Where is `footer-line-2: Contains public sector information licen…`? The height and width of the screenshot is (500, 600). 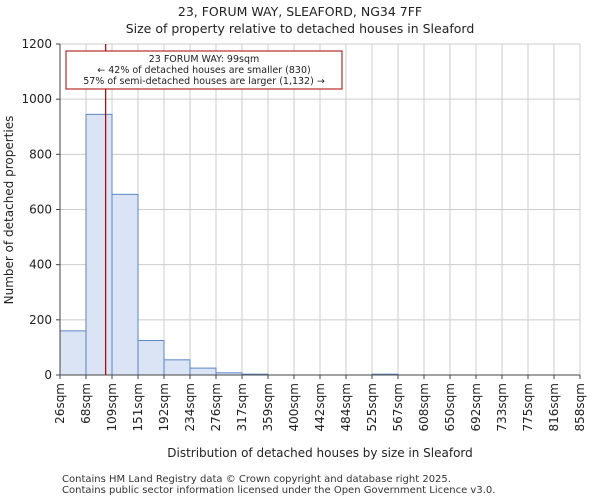 footer-line-2: Contains public sector information licen… is located at coordinates (279, 490).